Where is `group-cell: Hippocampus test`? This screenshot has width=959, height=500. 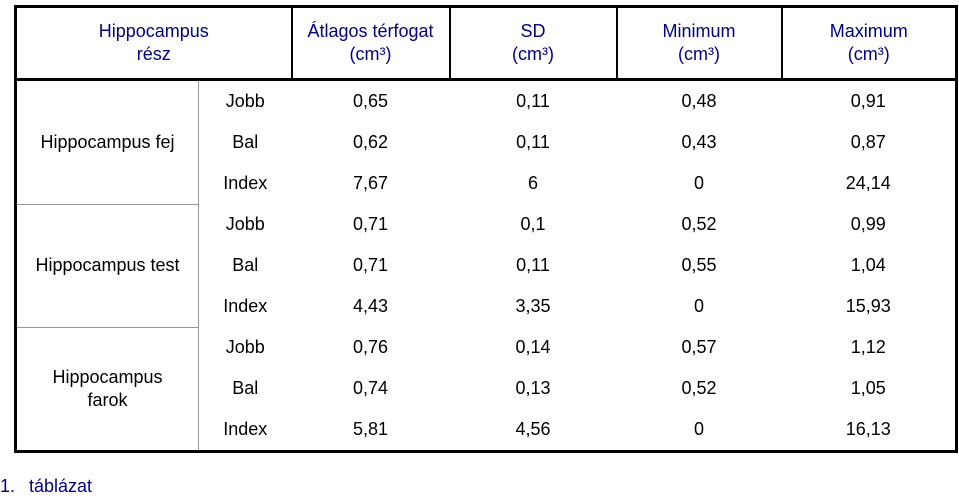 group-cell: Hippocampus test is located at coordinates (107, 266).